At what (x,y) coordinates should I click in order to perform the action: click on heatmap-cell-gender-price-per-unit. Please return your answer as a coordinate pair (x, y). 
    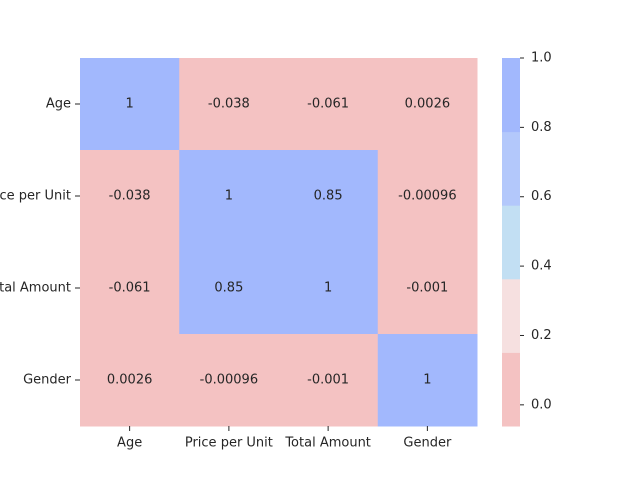
    Looking at the image, I should click on (229, 380).